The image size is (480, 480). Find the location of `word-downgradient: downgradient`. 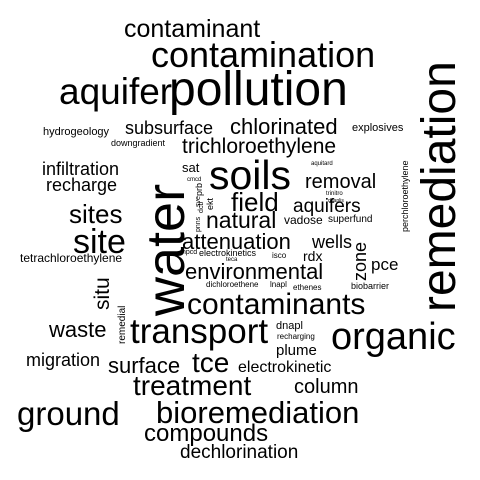

word-downgradient: downgradient is located at coordinates (138, 143).